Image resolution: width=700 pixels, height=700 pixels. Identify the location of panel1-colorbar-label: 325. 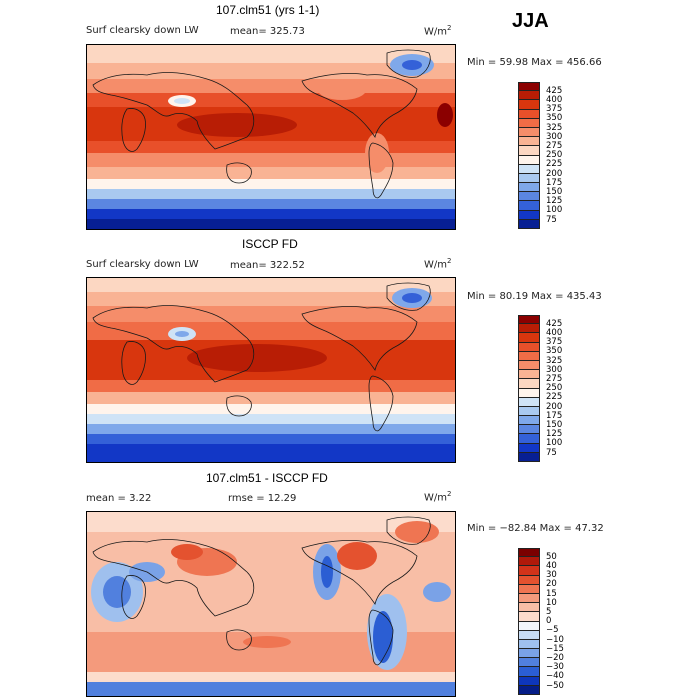
(554, 127).